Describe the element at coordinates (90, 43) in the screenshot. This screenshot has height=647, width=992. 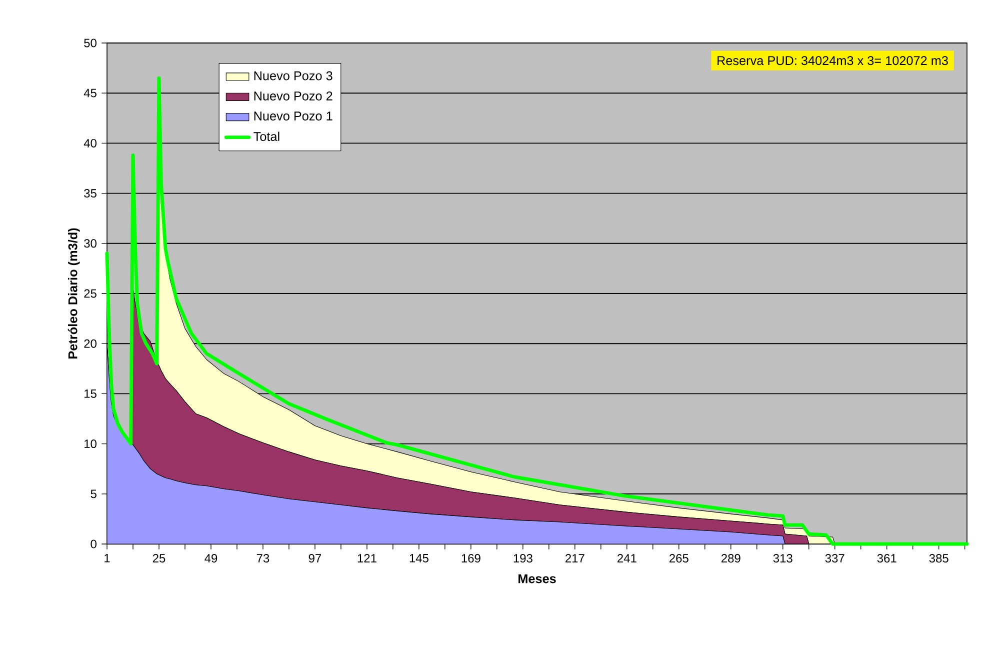
I see `y-tick-label: 50` at that location.